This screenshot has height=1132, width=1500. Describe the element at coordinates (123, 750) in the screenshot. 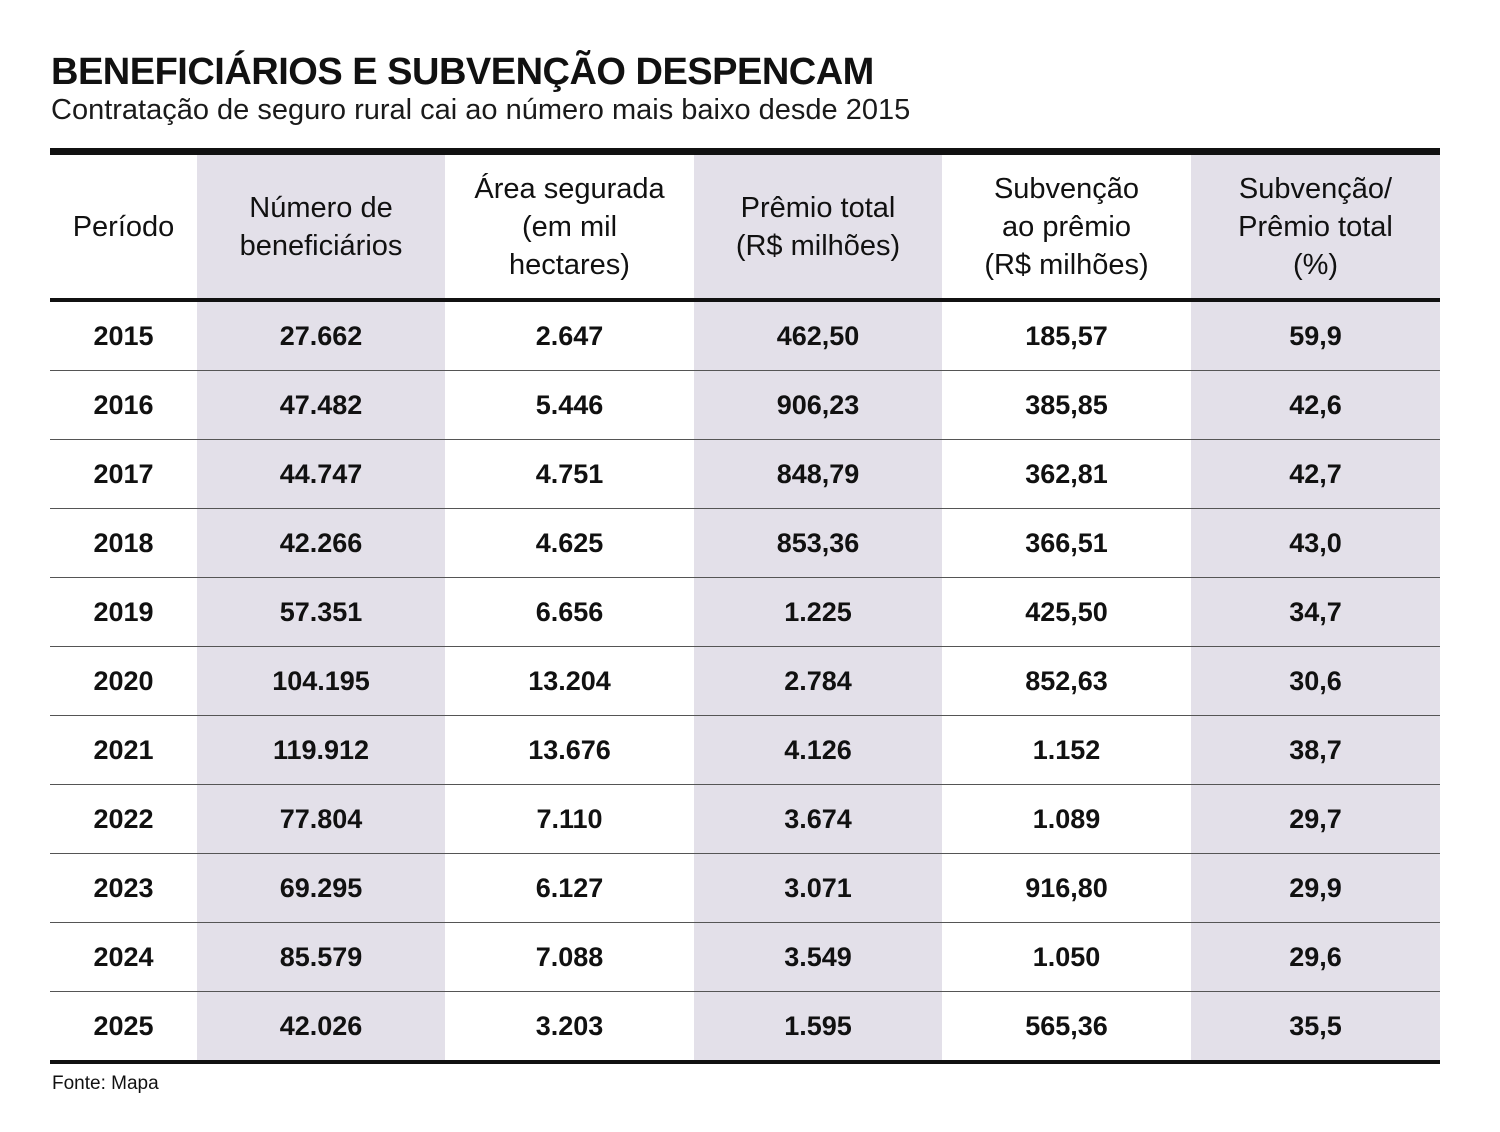

I see `row-period-cell: 2021` at that location.